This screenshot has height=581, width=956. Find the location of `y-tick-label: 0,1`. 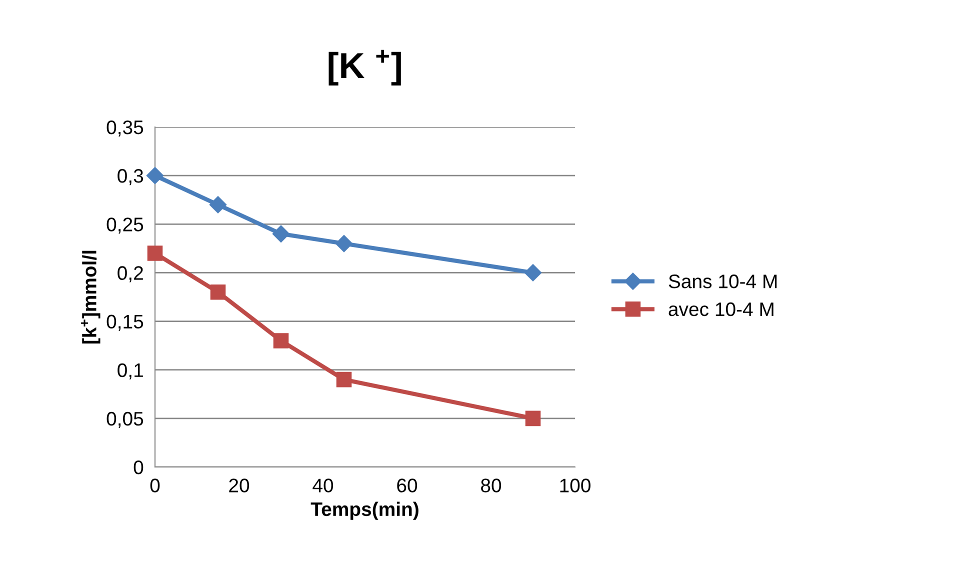

y-tick-label: 0,1 is located at coordinates (130, 371).